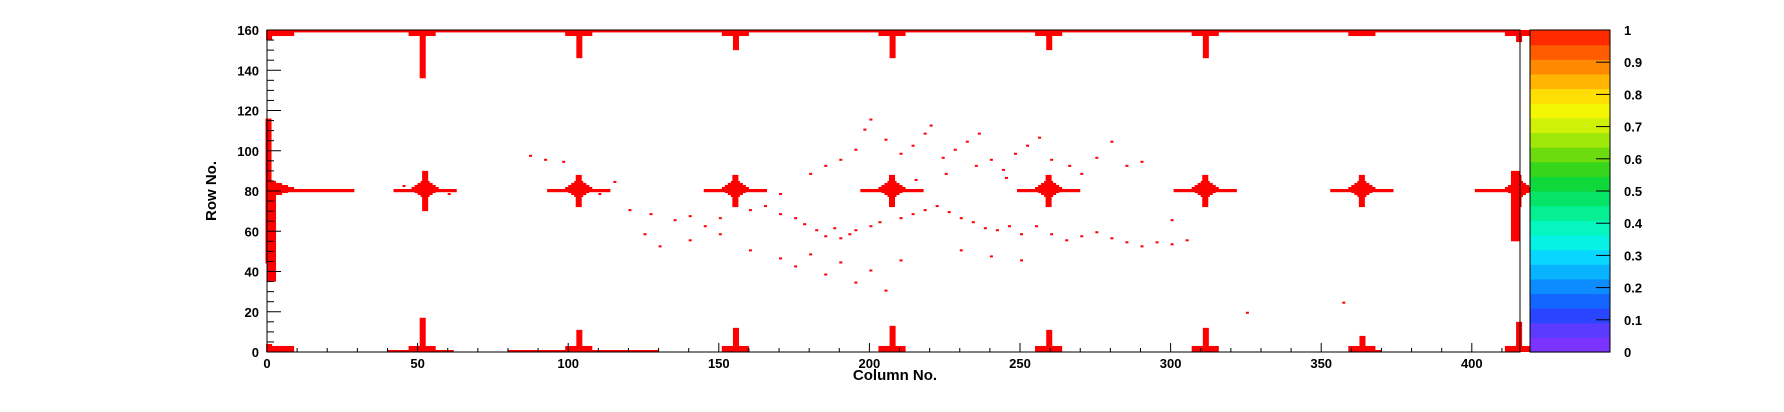 This screenshot has height=412, width=1784. Describe the element at coordinates (1633, 255) in the screenshot. I see `colorbar-tick-label: 0.3` at that location.